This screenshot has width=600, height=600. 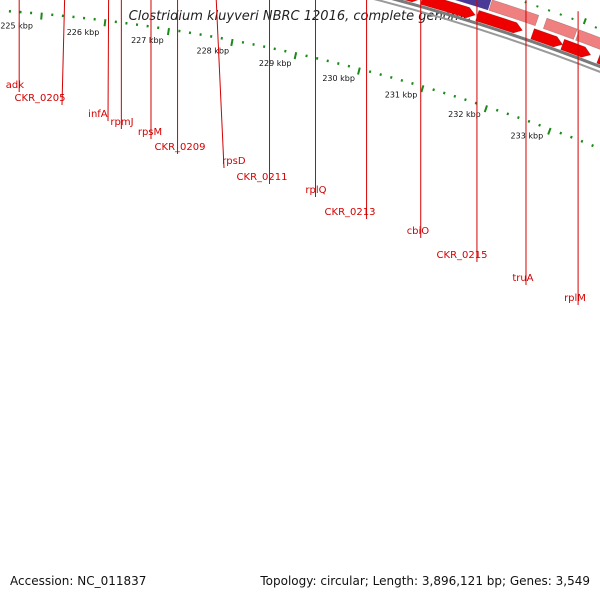 I want to click on gene-label: rpmJ, so click(x=121, y=122).